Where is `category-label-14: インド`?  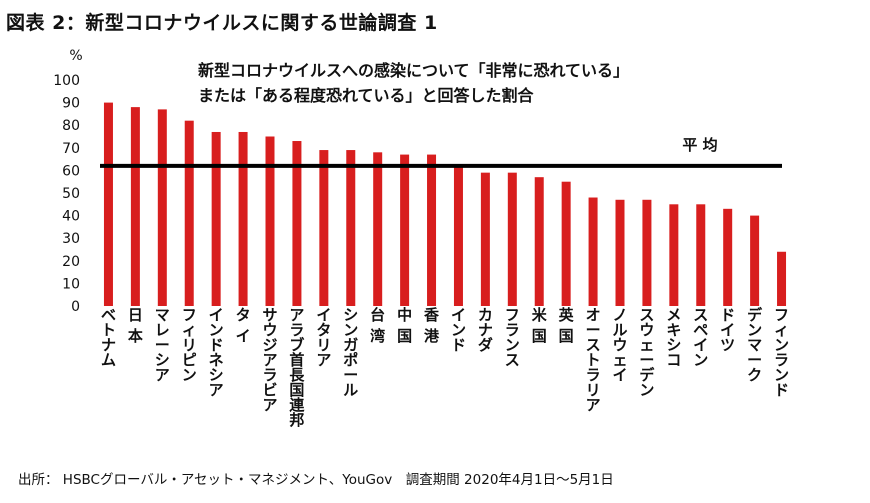 category-label-14: インド is located at coordinates (458, 330).